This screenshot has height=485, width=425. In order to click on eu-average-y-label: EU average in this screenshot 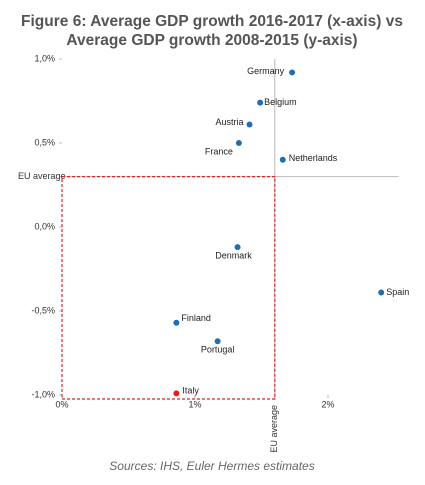, I will do `click(42, 176)`.